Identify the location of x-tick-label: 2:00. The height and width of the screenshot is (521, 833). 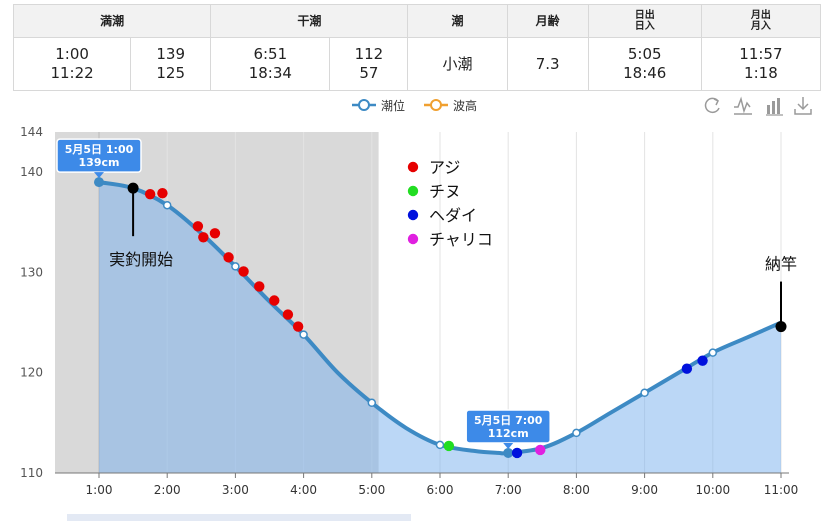
(167, 490).